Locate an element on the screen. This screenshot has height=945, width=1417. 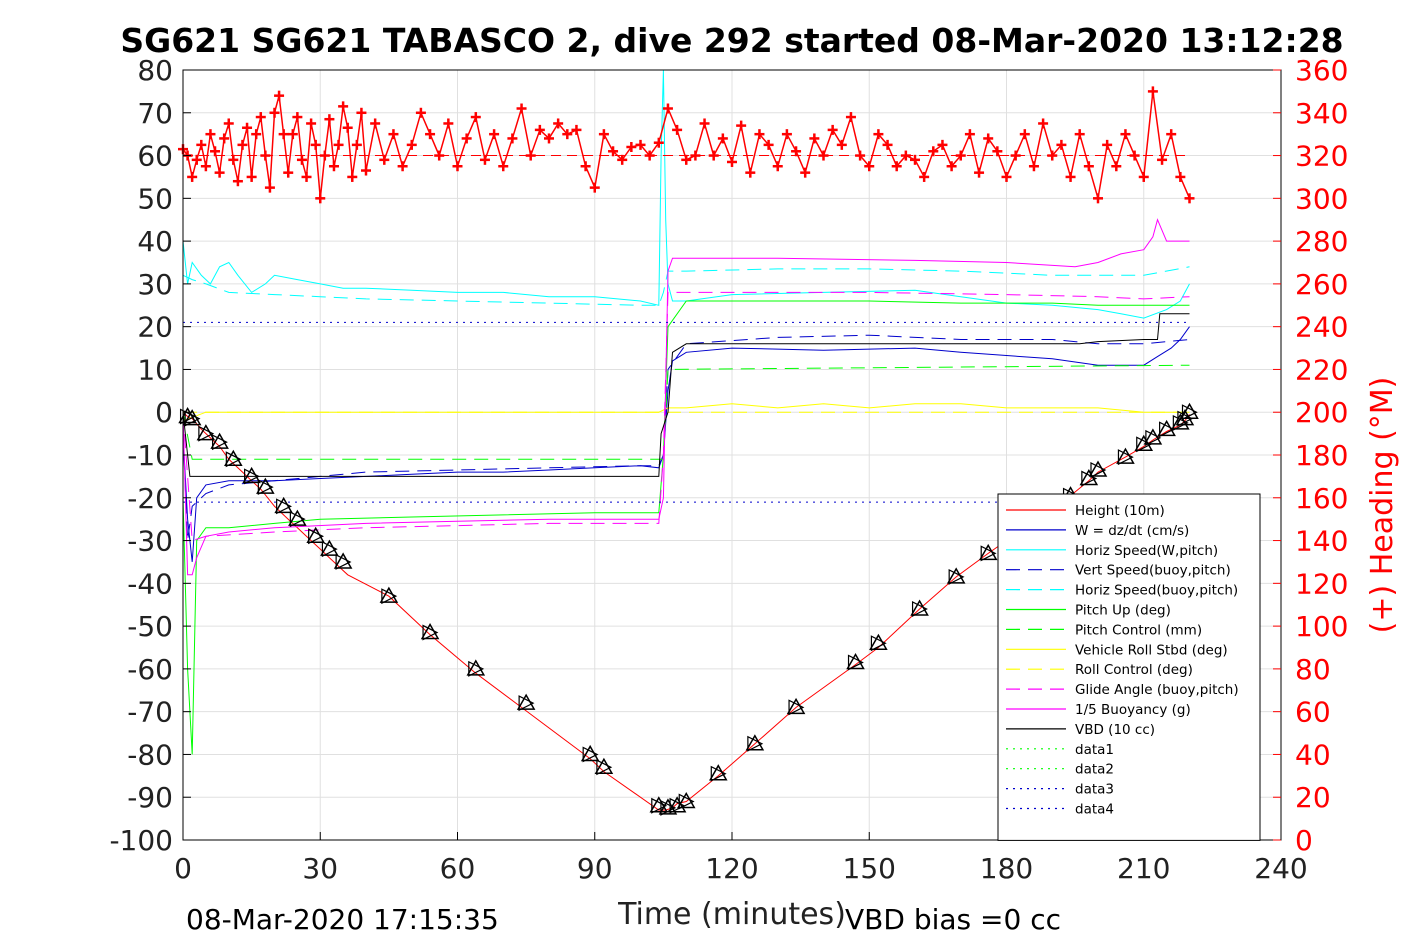
left-tick-label: -20 is located at coordinates (150, 498).